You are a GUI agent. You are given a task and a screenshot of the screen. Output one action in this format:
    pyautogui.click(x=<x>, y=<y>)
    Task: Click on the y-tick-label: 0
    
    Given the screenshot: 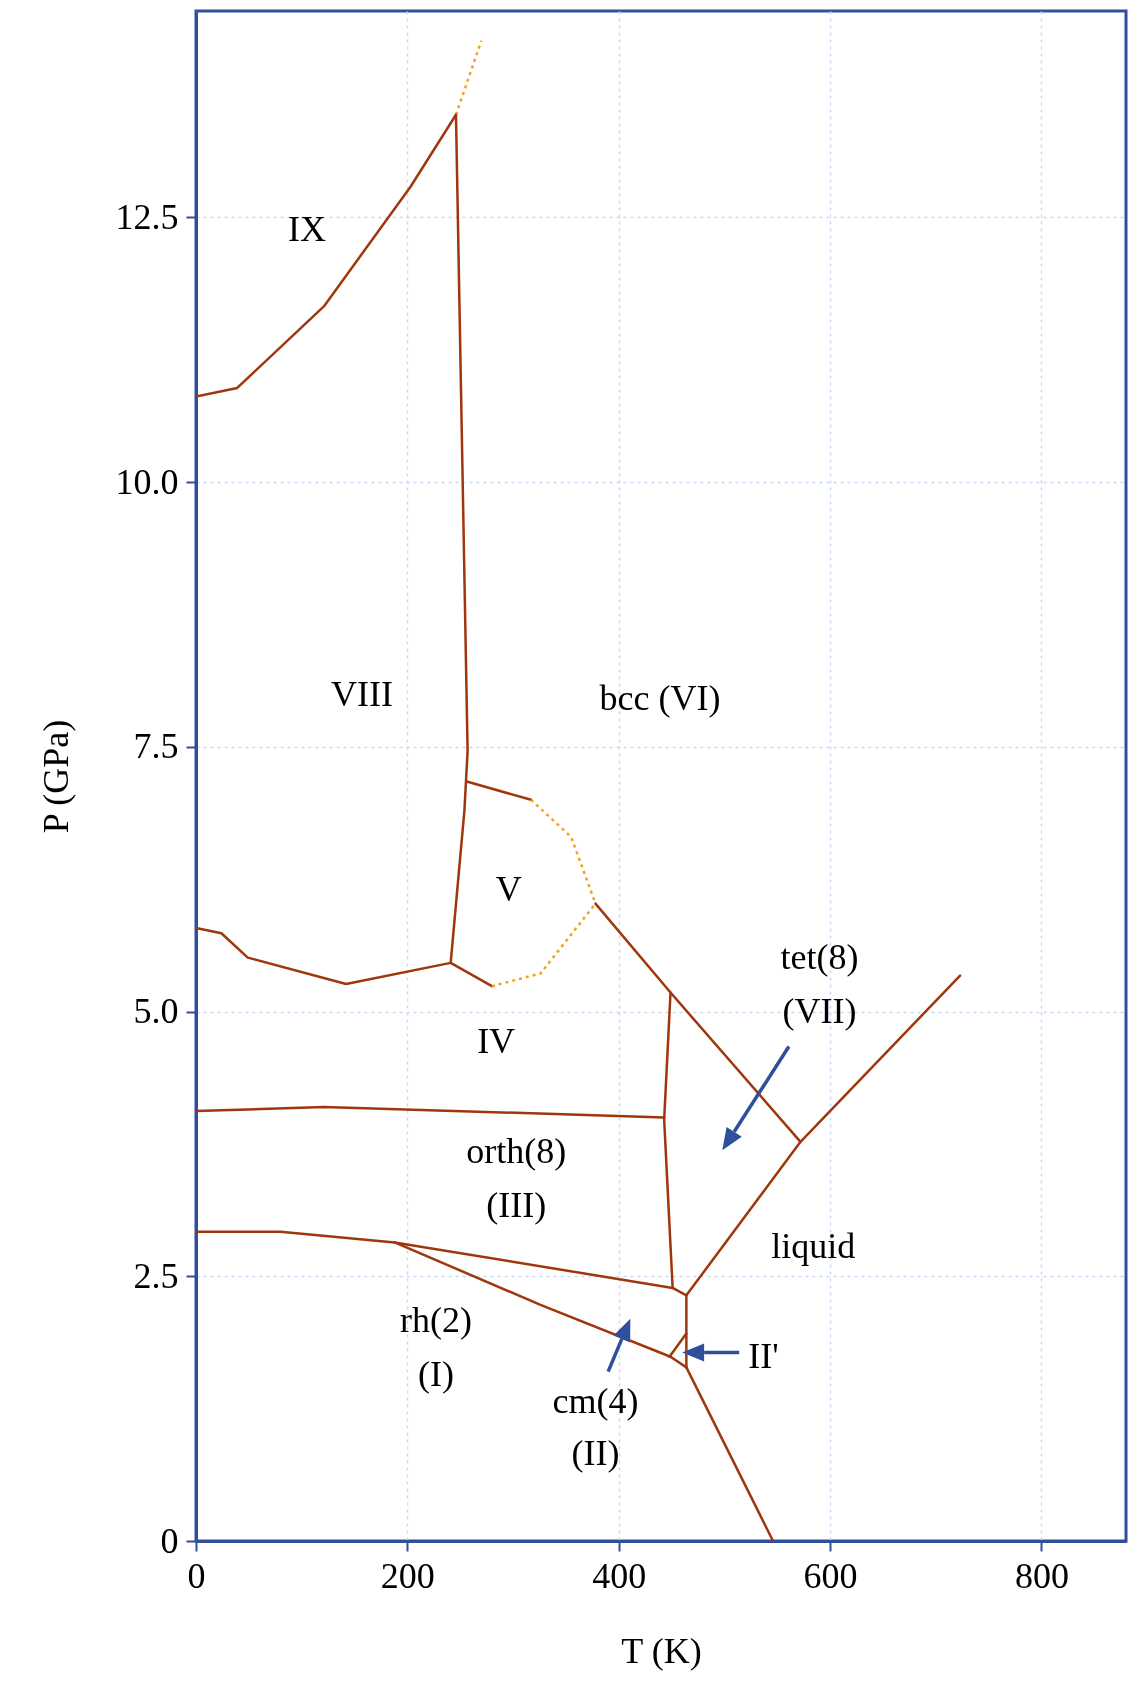 What is the action you would take?
    pyautogui.click(x=169, y=1540)
    